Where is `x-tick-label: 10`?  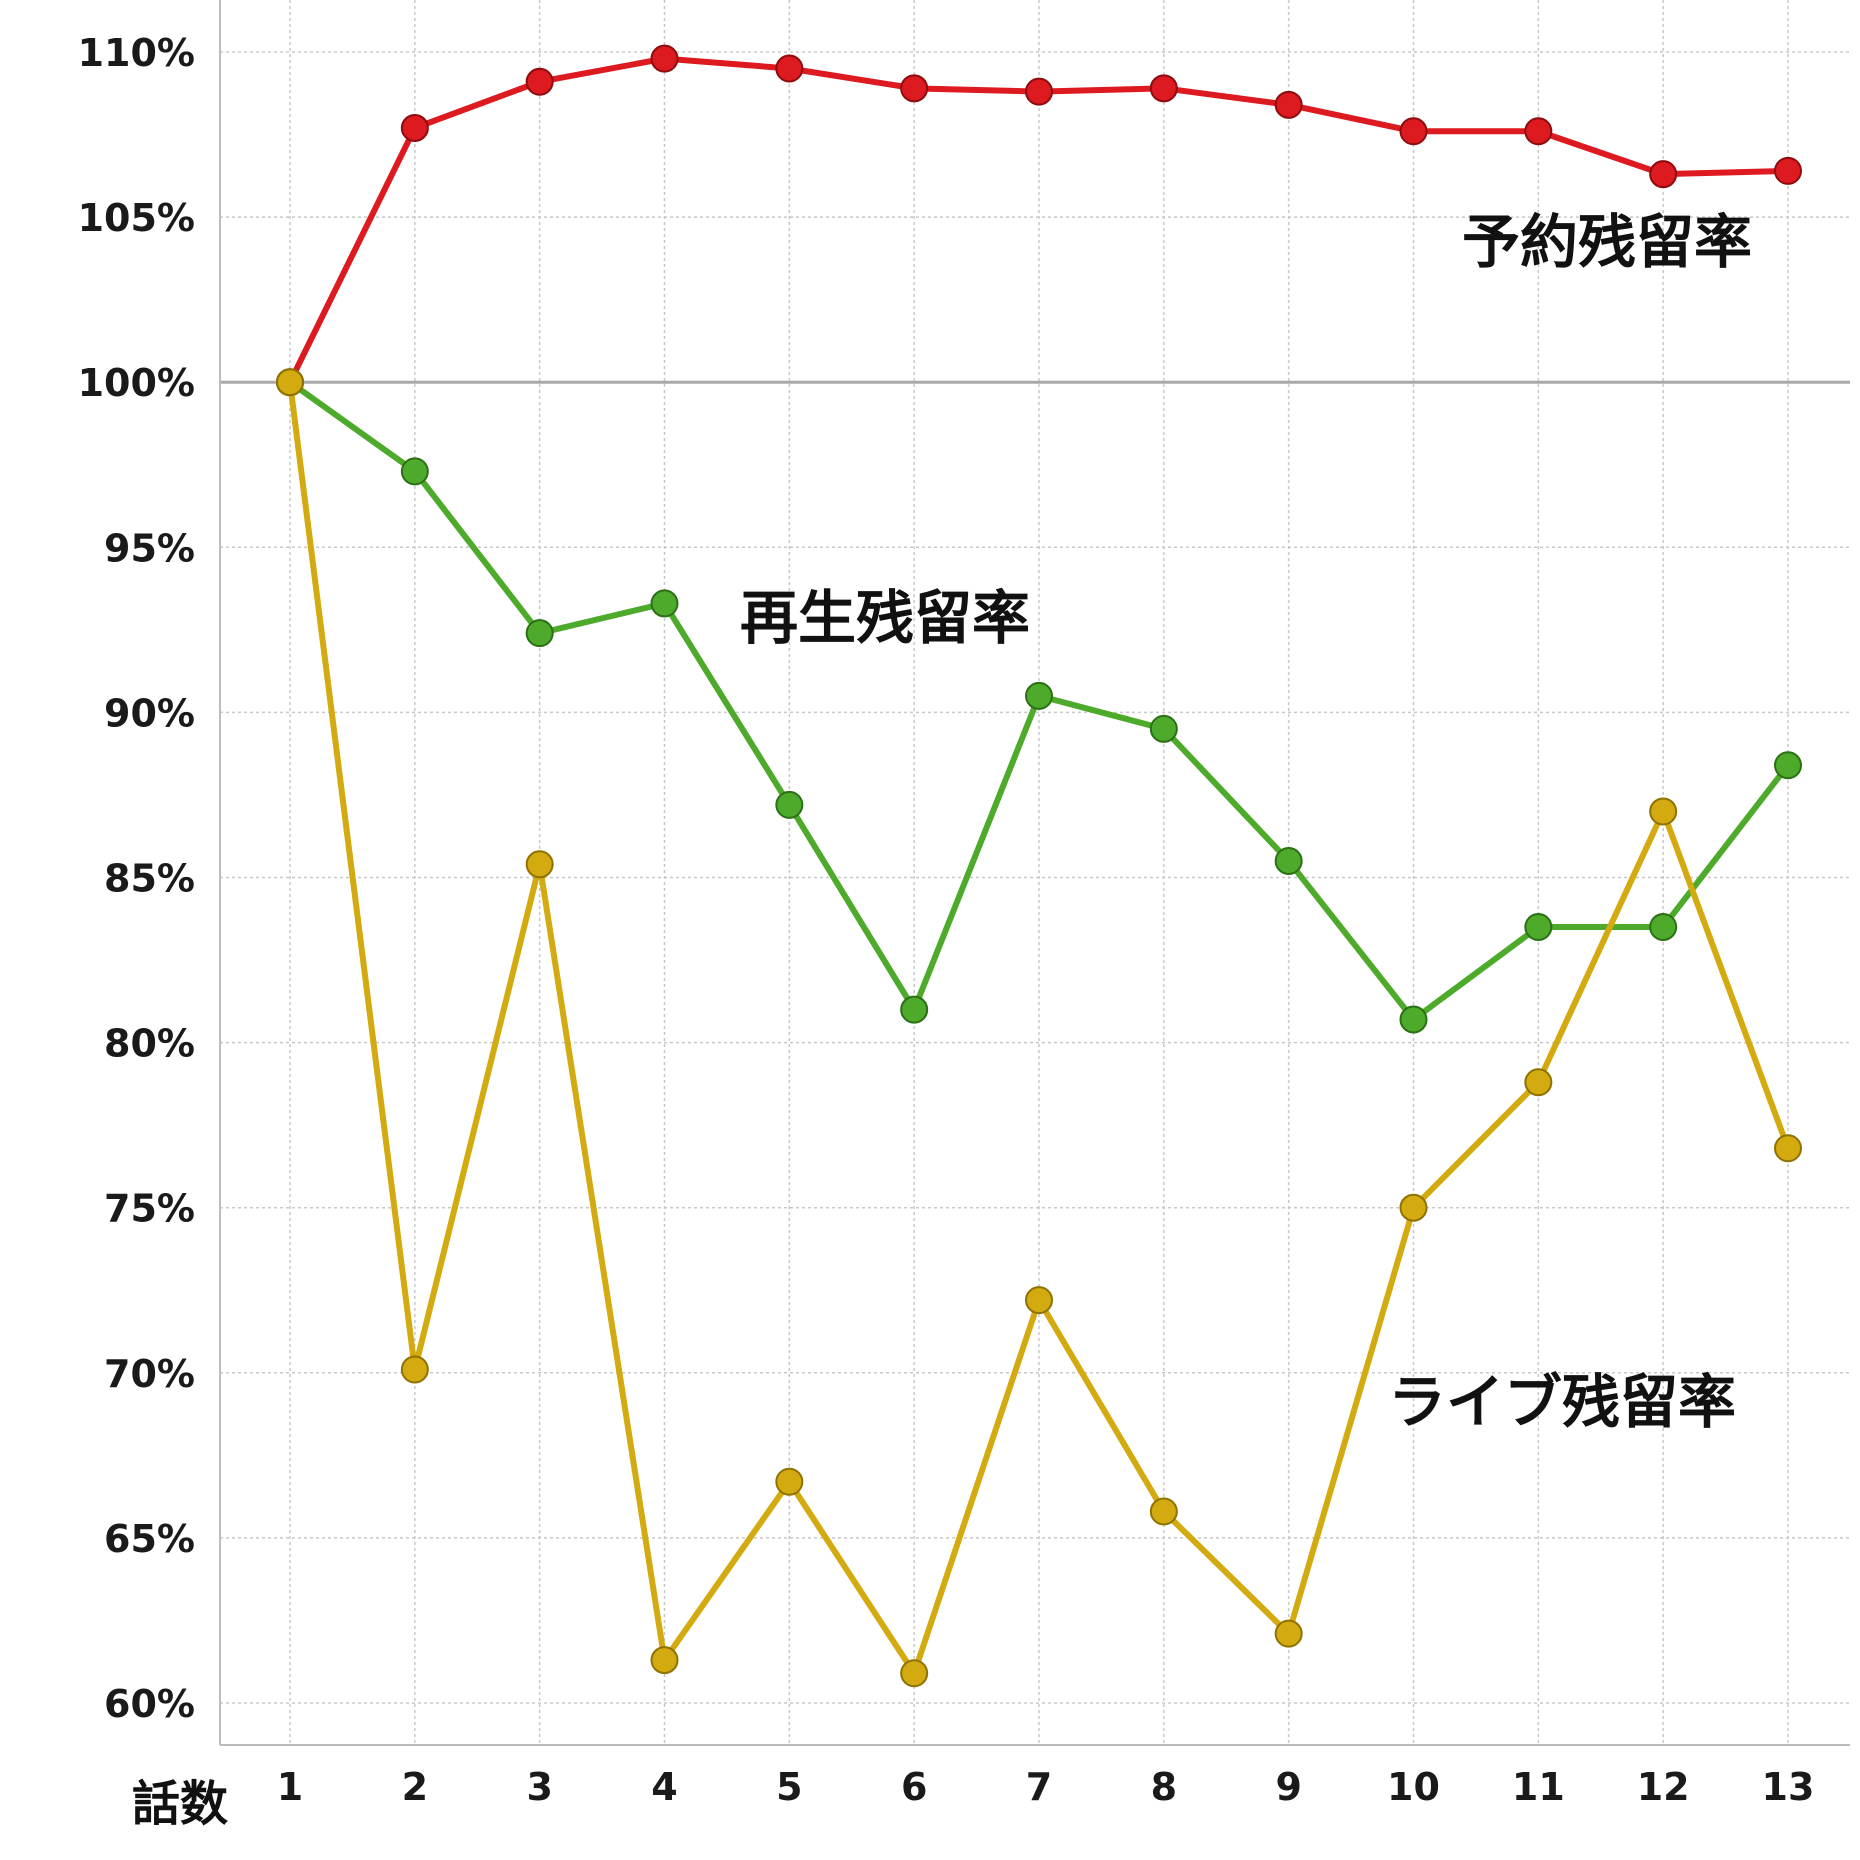
x-tick-label: 10 is located at coordinates (1413, 1787).